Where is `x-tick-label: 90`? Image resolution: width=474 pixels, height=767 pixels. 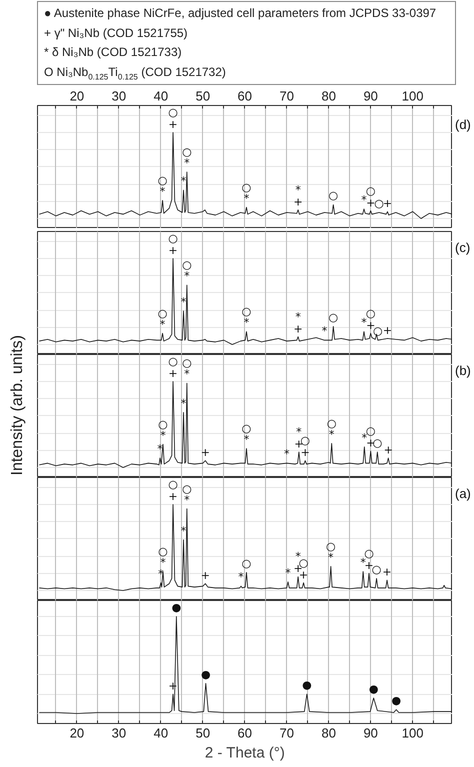 x-tick-label: 90 is located at coordinates (370, 733).